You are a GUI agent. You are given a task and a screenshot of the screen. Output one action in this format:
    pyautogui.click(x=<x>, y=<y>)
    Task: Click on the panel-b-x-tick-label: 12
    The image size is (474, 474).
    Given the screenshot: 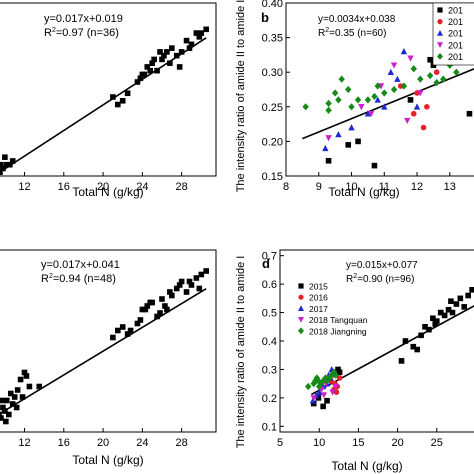 What is the action you would take?
    pyautogui.click(x=417, y=187)
    